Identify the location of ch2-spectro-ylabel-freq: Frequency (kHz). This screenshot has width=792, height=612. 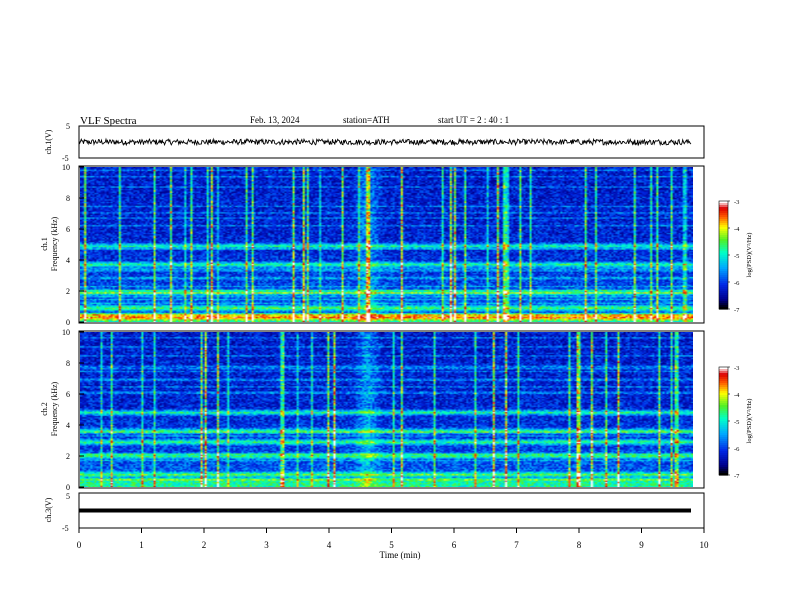
(54, 408).